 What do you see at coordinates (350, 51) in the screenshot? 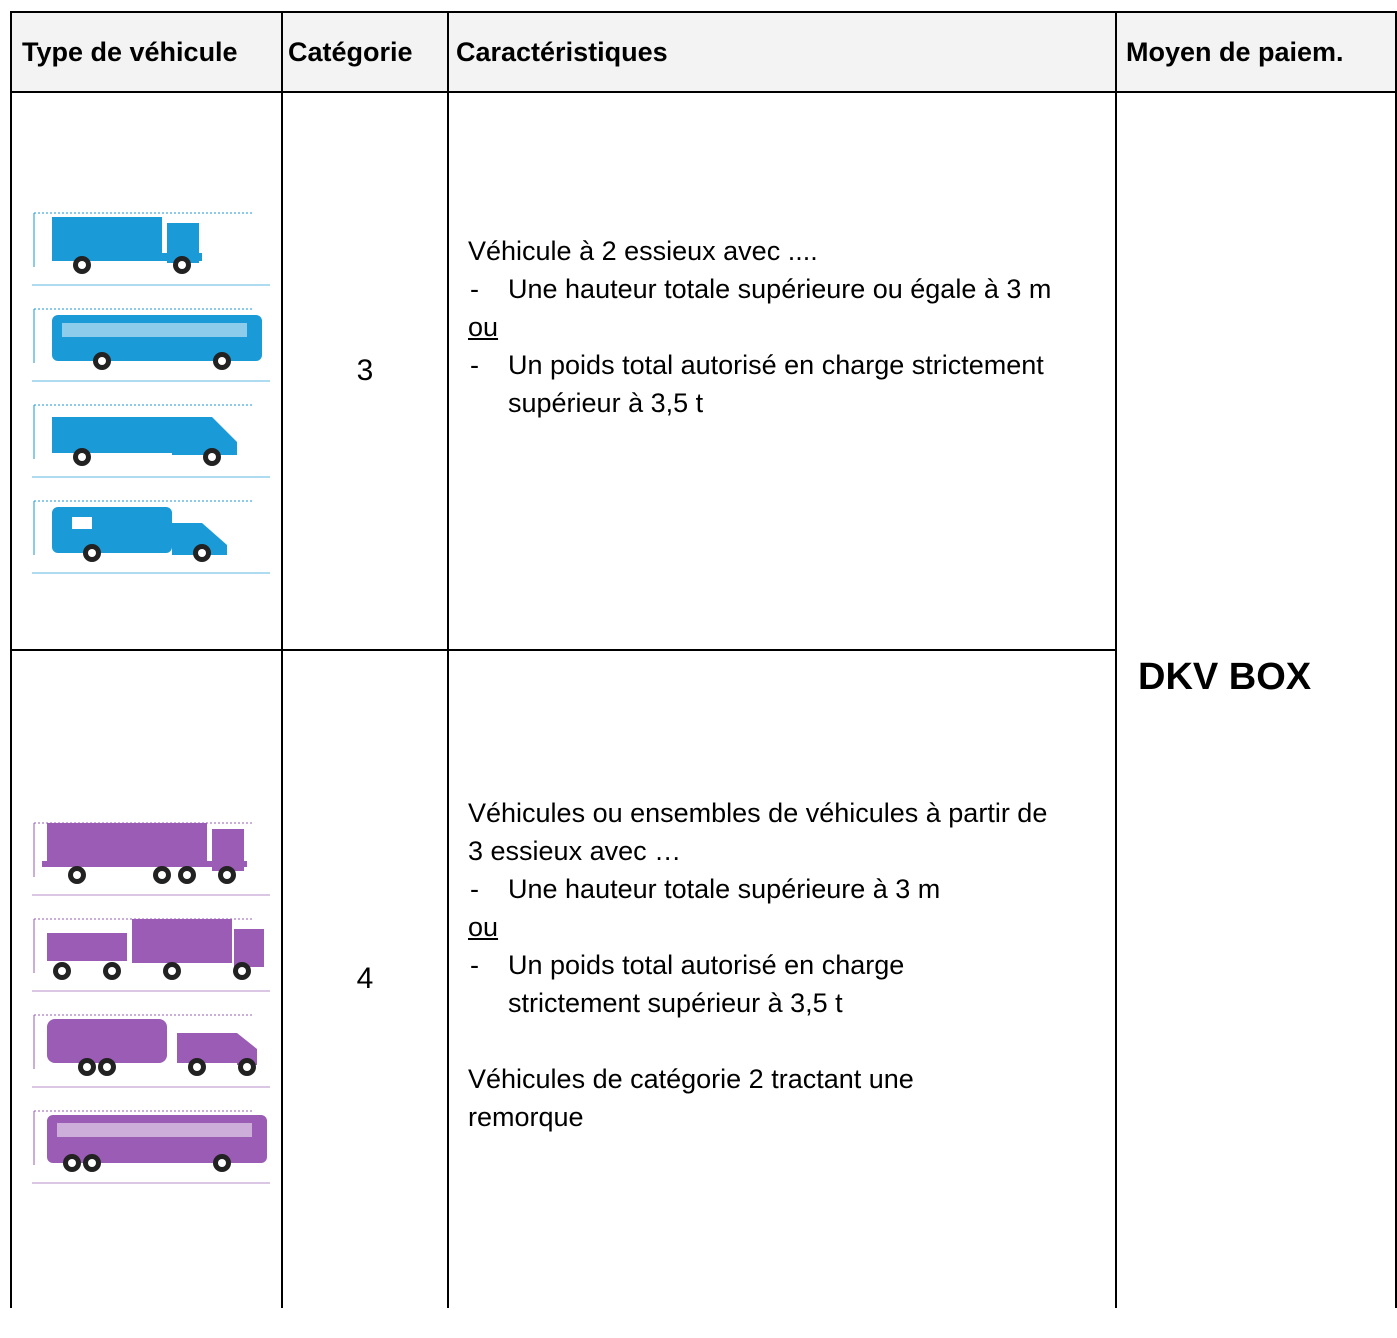
I see `header-cell: Catégorie` at bounding box center [350, 51].